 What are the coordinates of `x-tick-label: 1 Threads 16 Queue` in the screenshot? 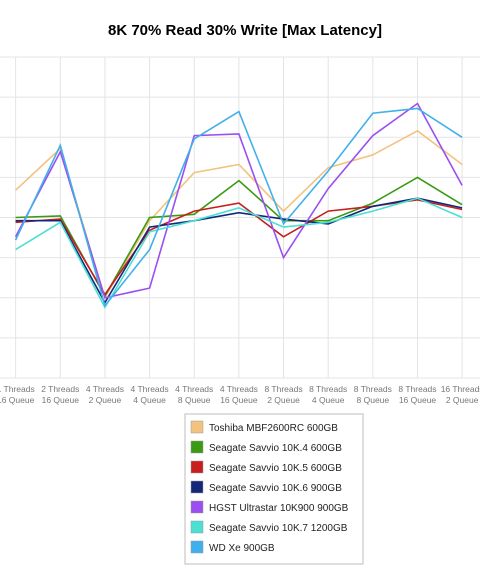 It's located at (17, 394).